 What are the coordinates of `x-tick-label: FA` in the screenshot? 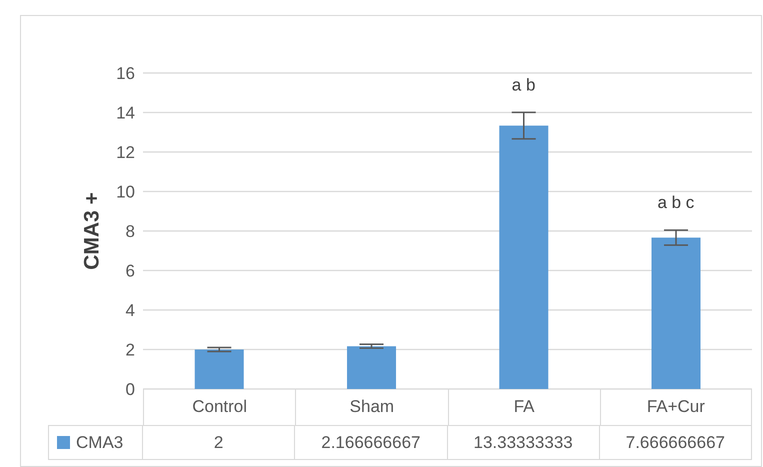 It's located at (524, 407).